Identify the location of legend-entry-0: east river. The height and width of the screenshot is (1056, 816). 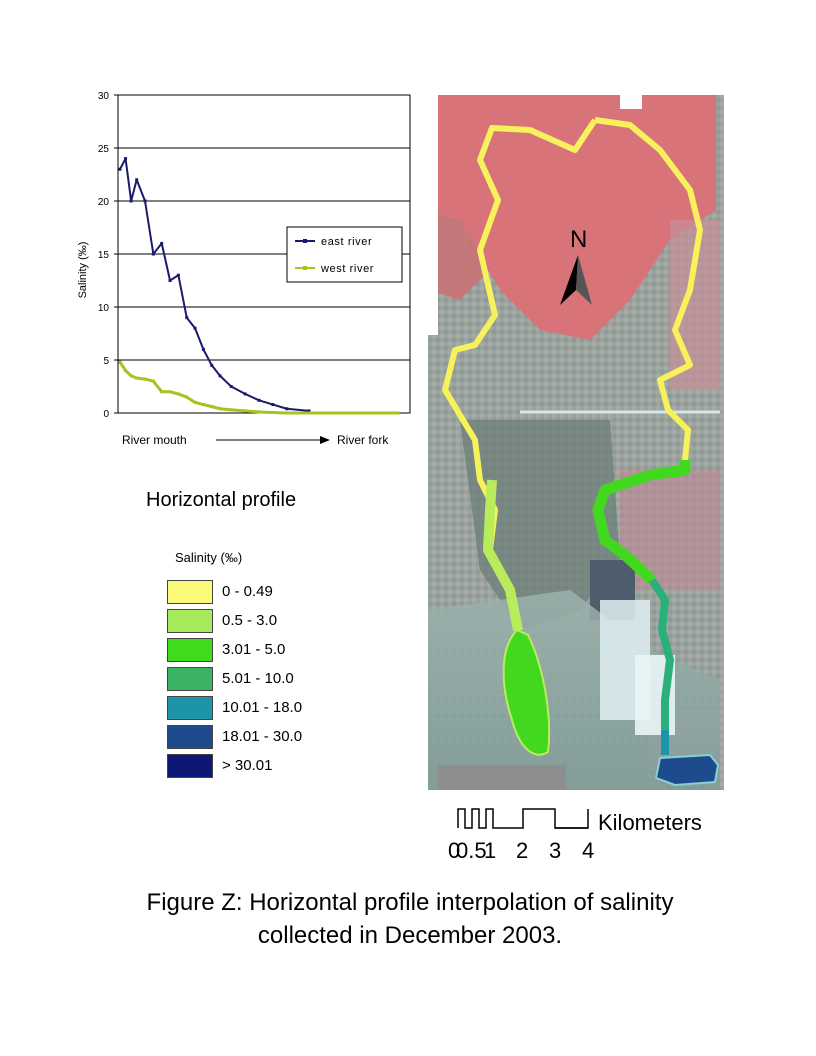
(346, 242).